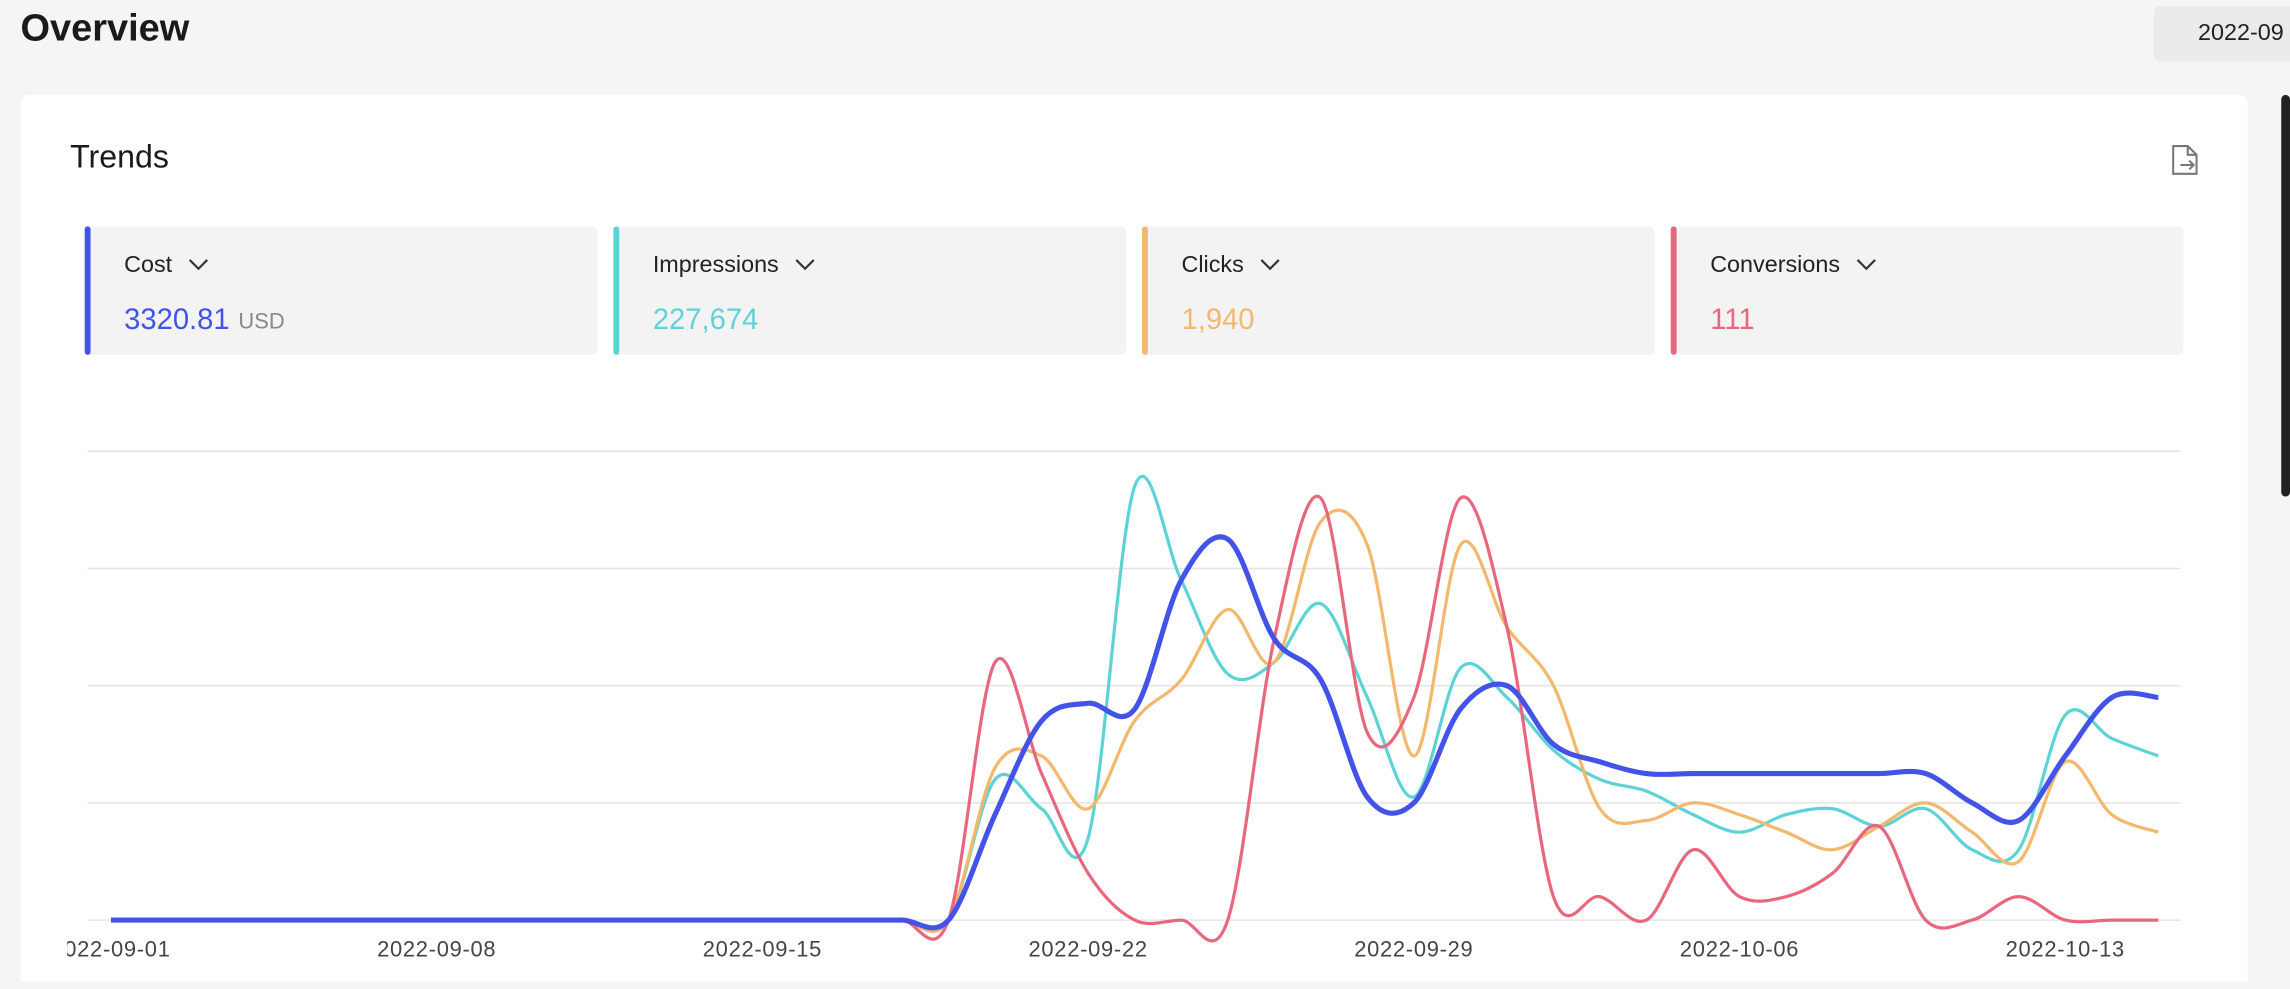 This screenshot has width=2290, height=989. I want to click on metric-name: Impressions, so click(716, 264).